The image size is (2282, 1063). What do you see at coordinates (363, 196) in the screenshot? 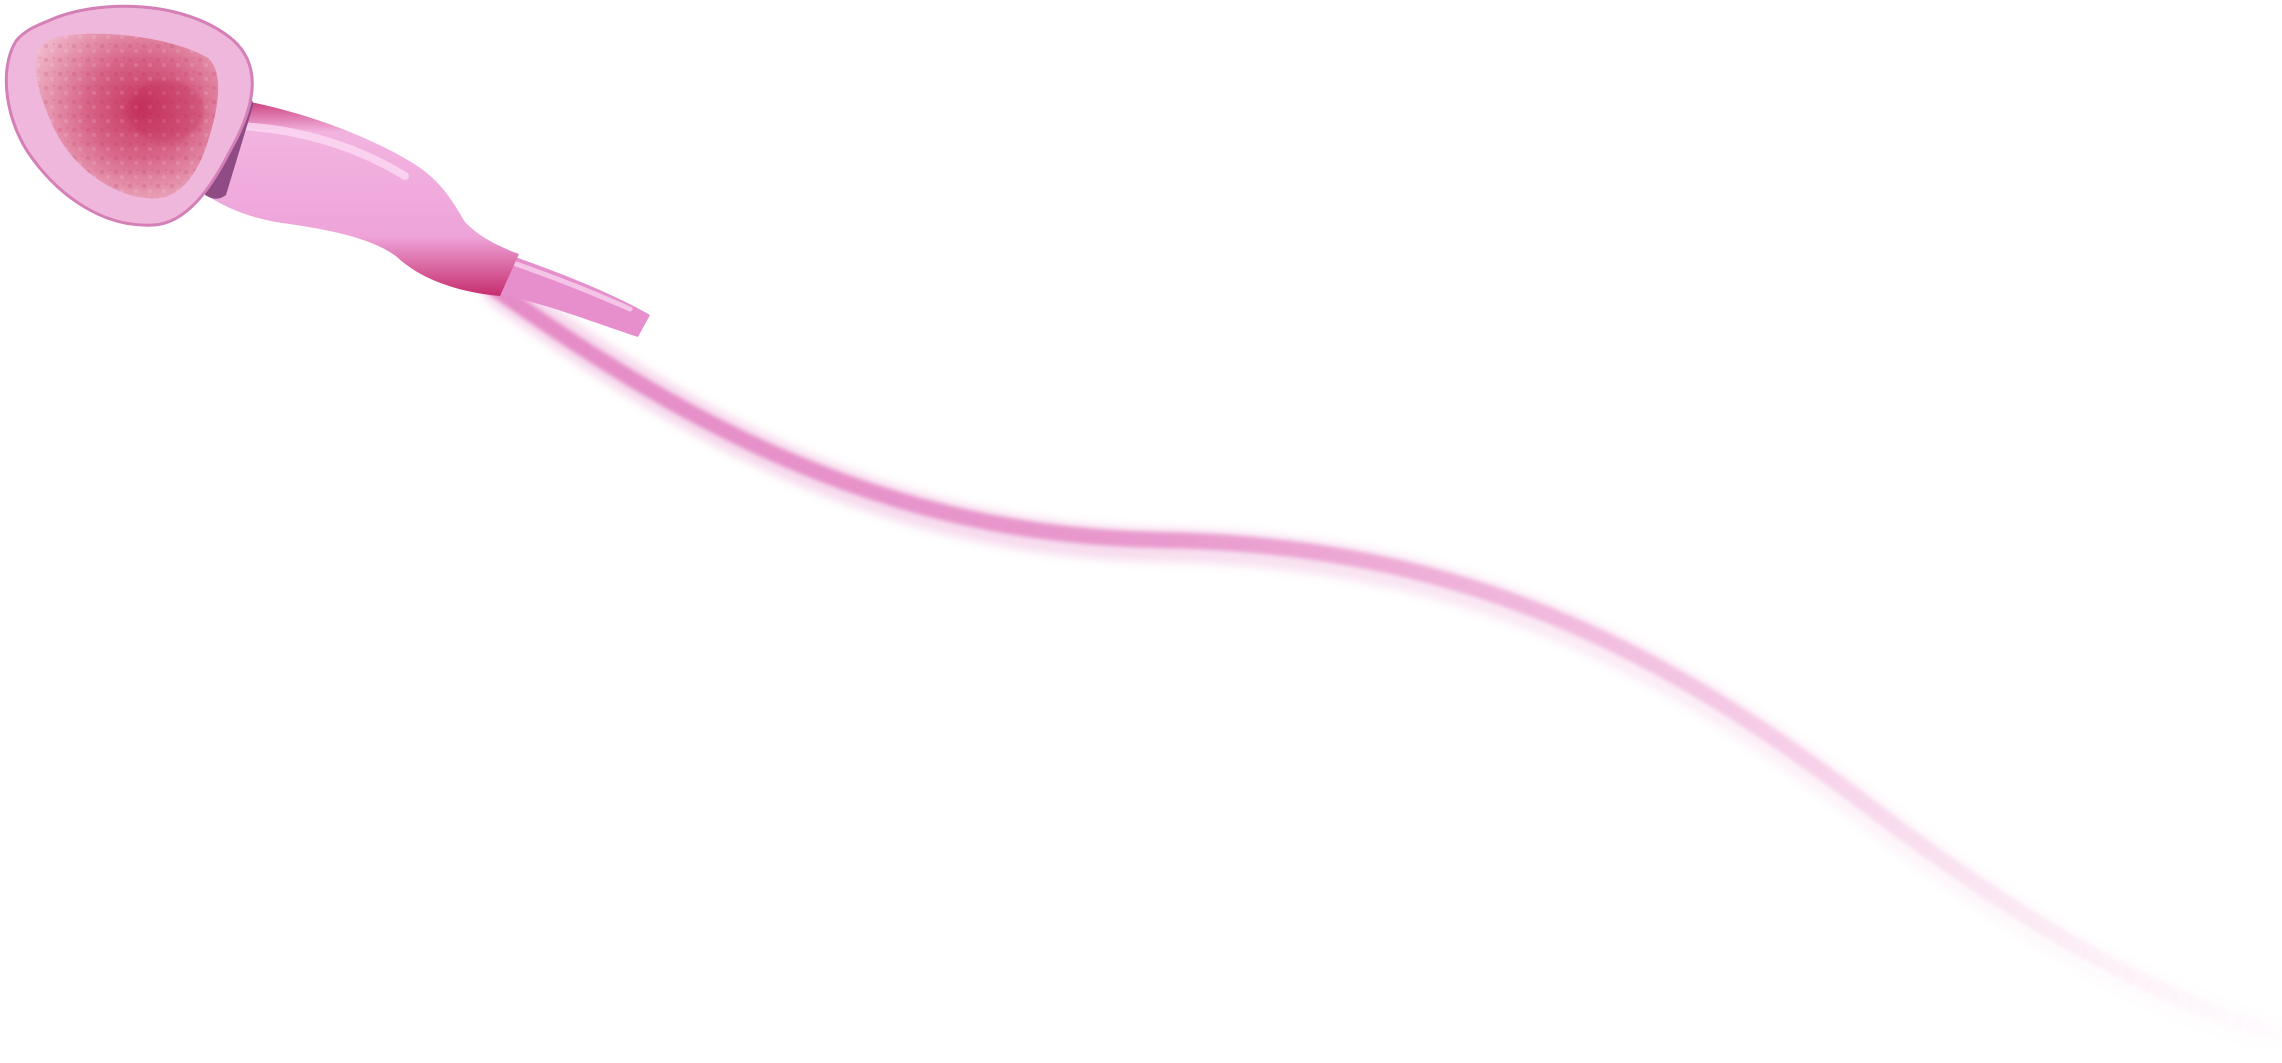
I see `midpiece` at bounding box center [363, 196].